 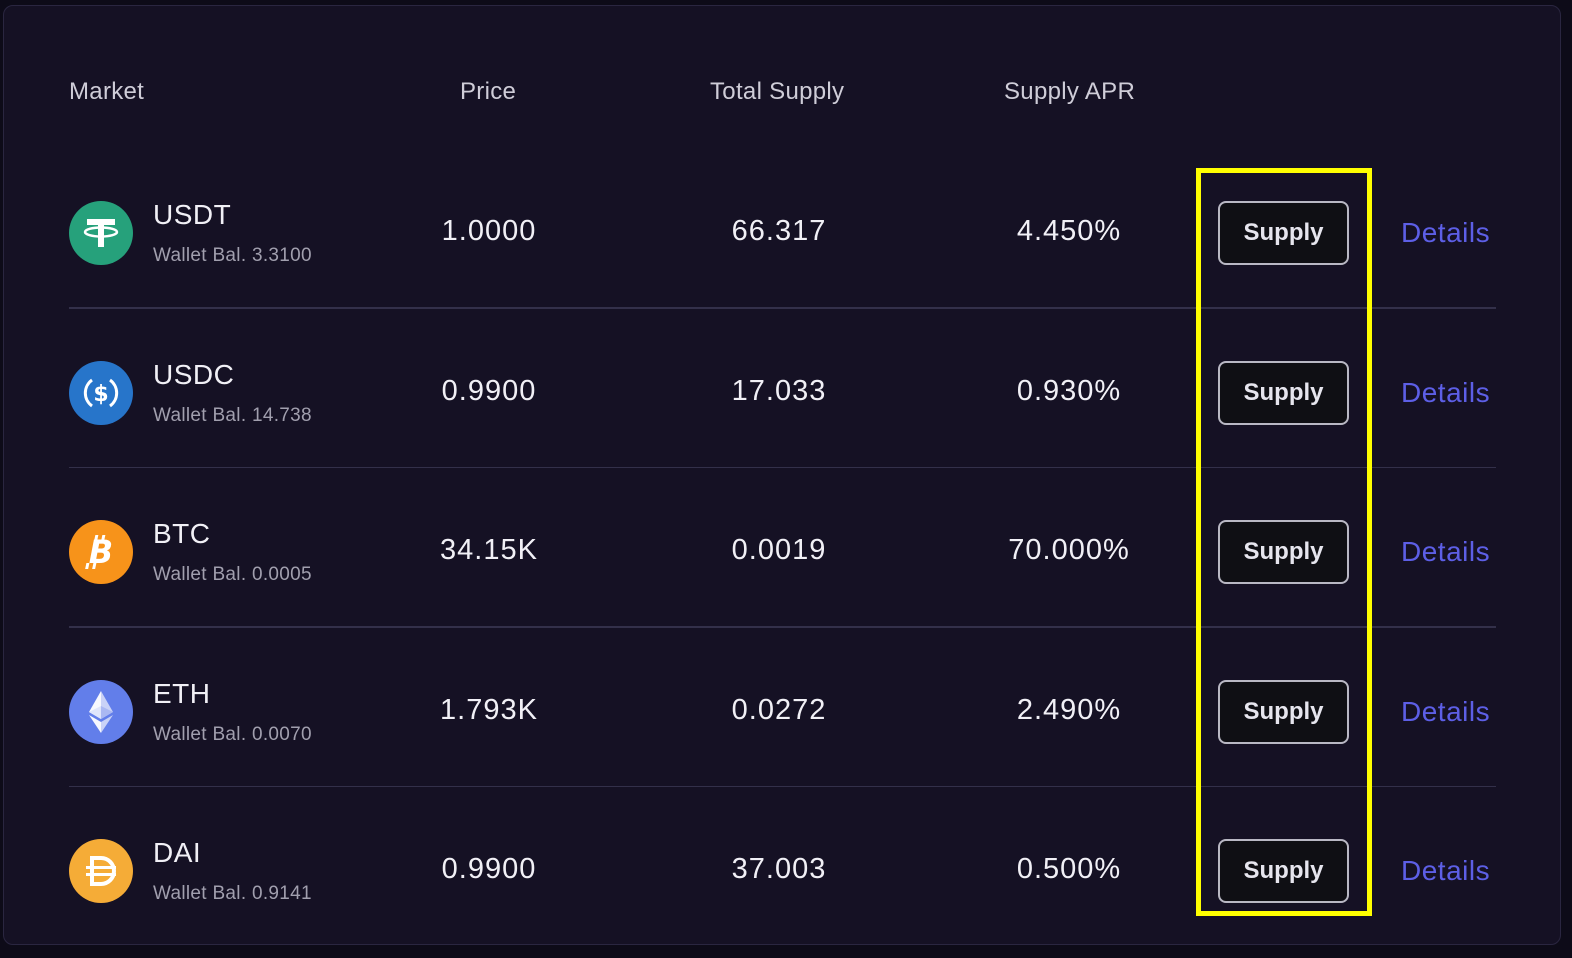 I want to click on supply-apr-value: 2.490%, so click(x=1069, y=709).